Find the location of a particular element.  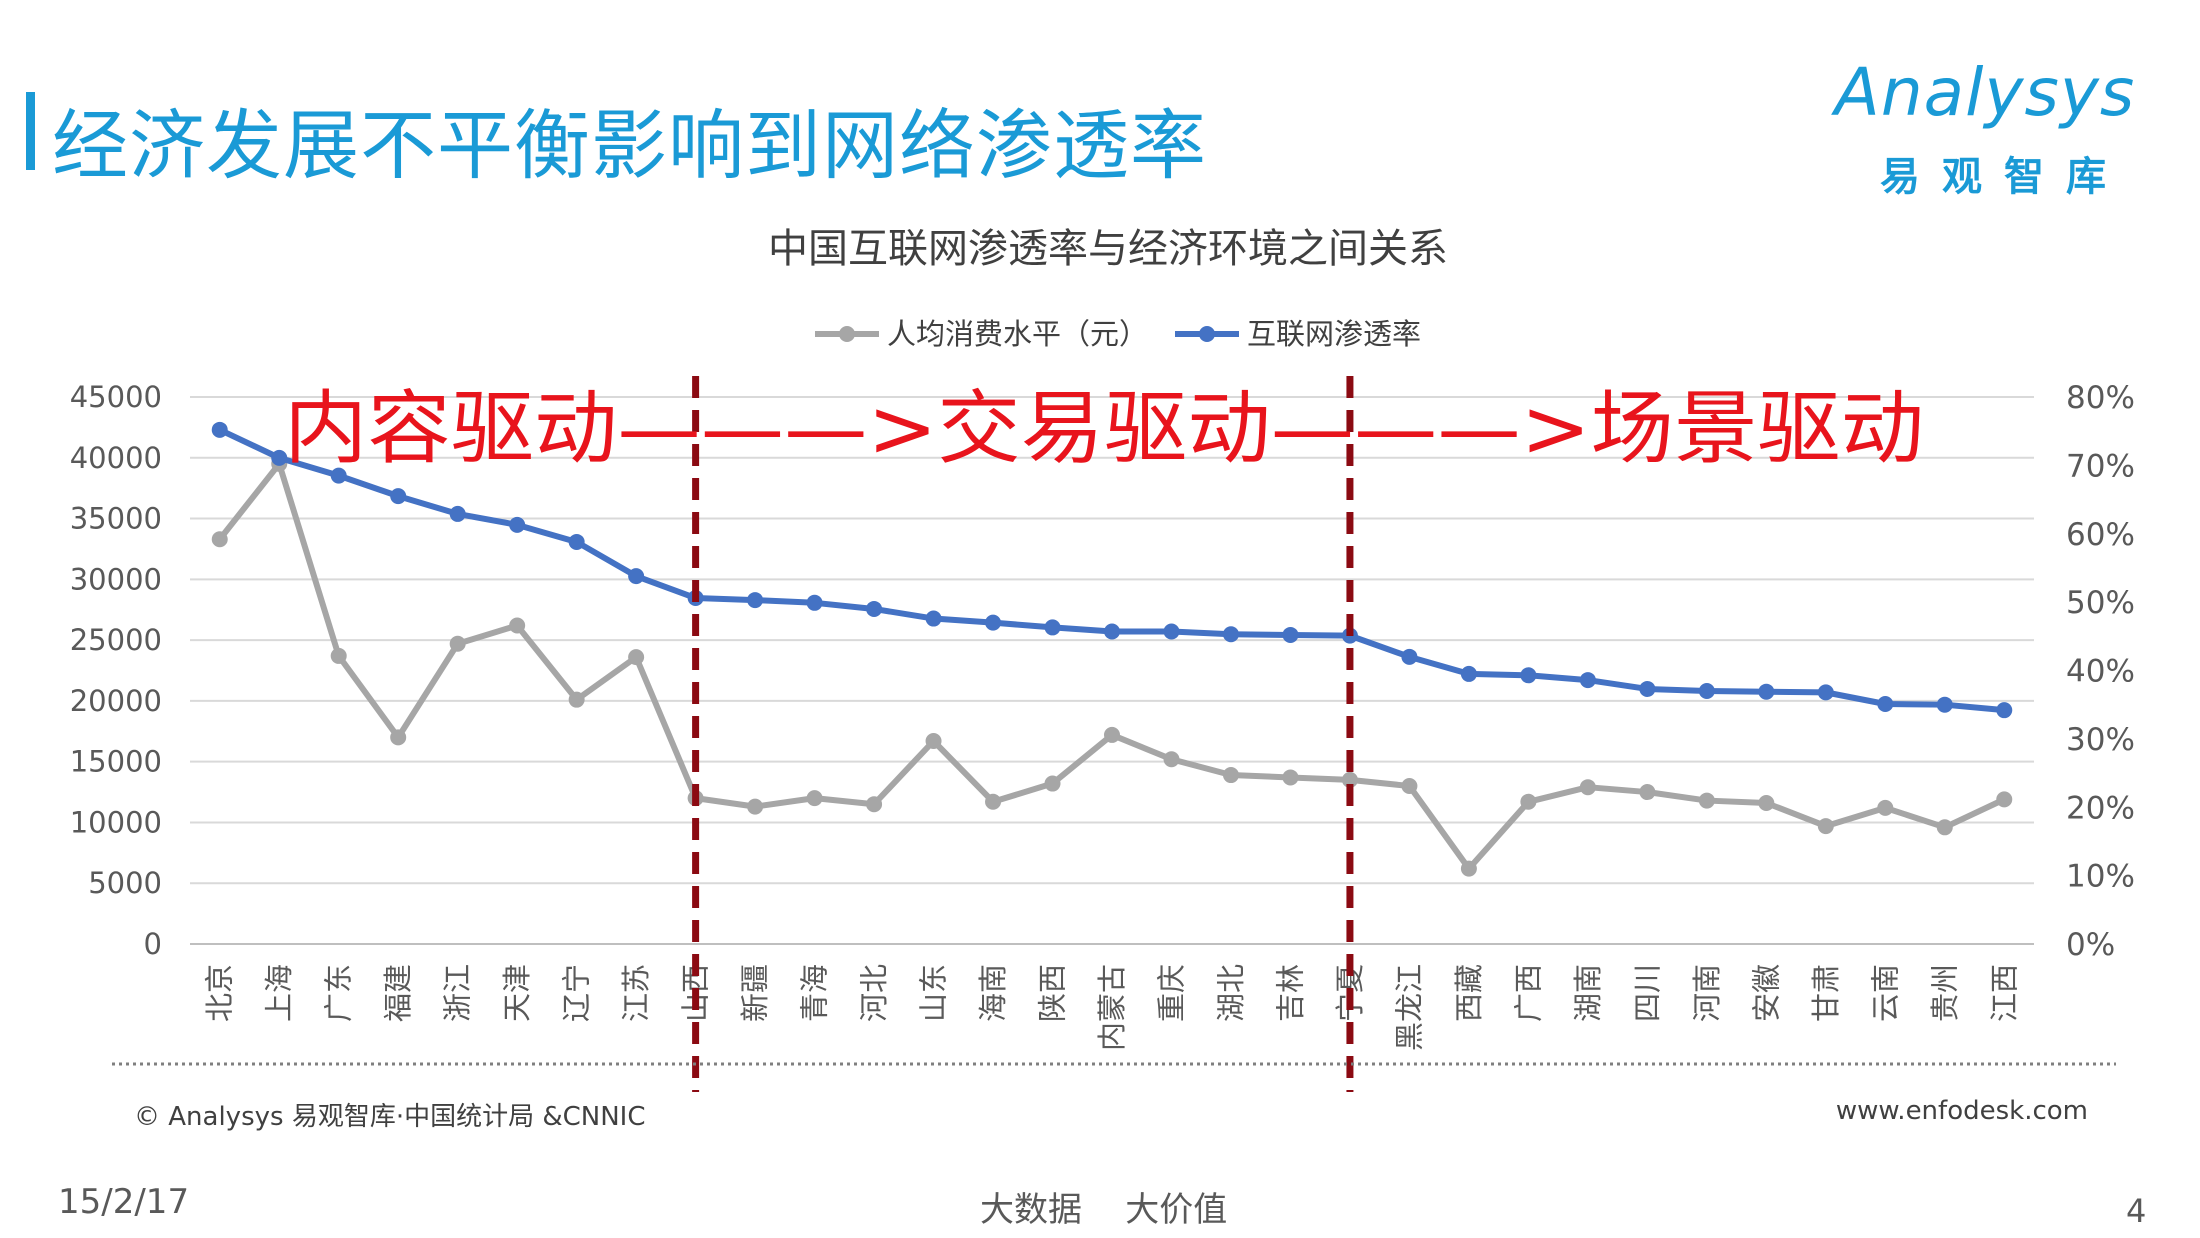

right-tick-label: 40% is located at coordinates (2100, 672).